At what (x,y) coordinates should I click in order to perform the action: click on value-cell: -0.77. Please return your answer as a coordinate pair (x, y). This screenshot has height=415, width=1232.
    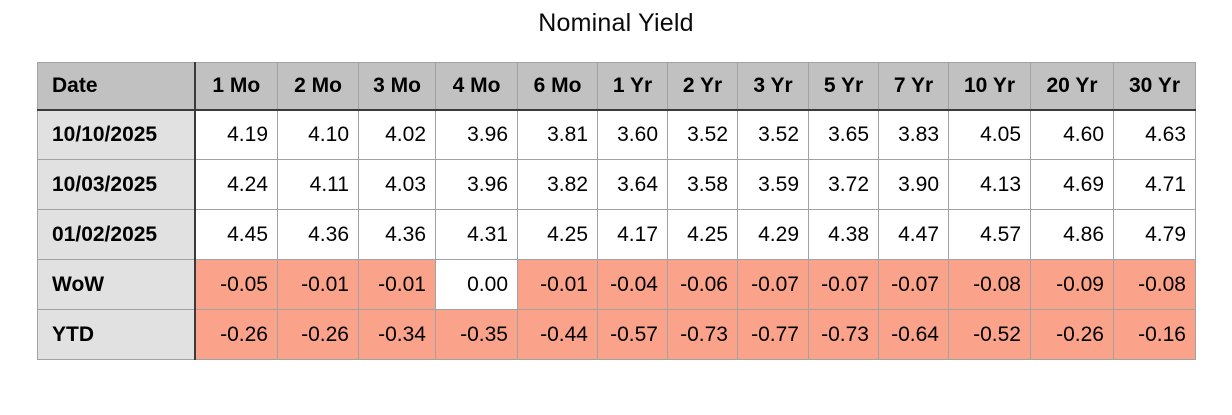
    Looking at the image, I should click on (773, 334).